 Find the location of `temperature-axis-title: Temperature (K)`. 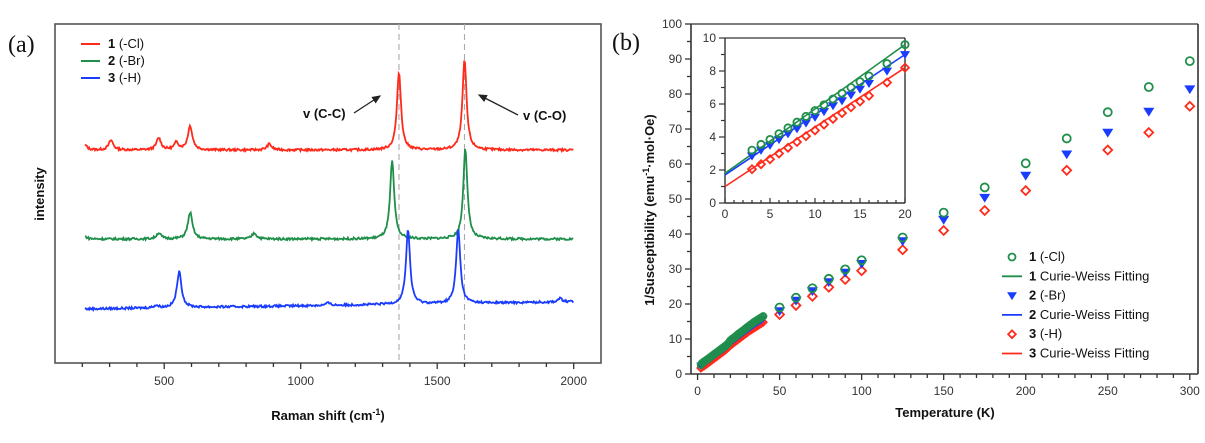

temperature-axis-title: Temperature (K) is located at coordinates (944, 412).